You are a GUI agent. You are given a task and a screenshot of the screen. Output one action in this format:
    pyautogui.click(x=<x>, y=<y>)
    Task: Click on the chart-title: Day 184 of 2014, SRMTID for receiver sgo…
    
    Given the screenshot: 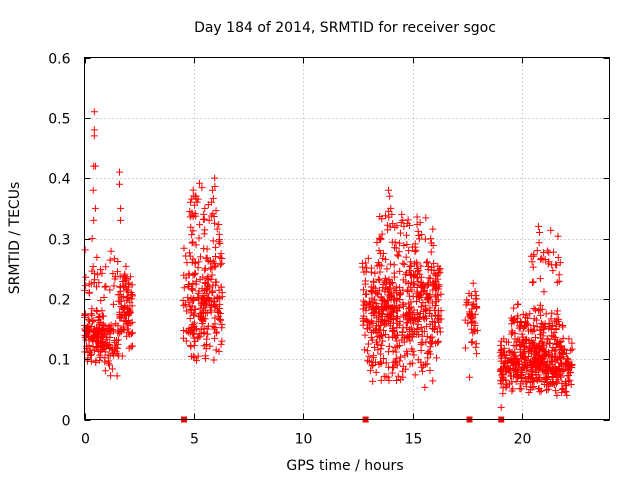 What is the action you would take?
    pyautogui.click(x=345, y=28)
    